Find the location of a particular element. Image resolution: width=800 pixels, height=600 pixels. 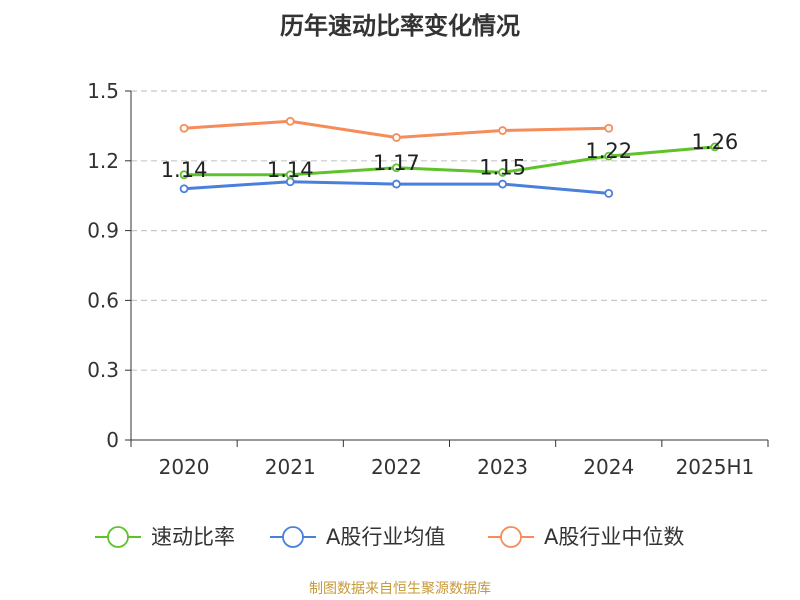

data-labels: 1.14 1.14 1.17 1.15 1.22 1.26 is located at coordinates (450, 156).